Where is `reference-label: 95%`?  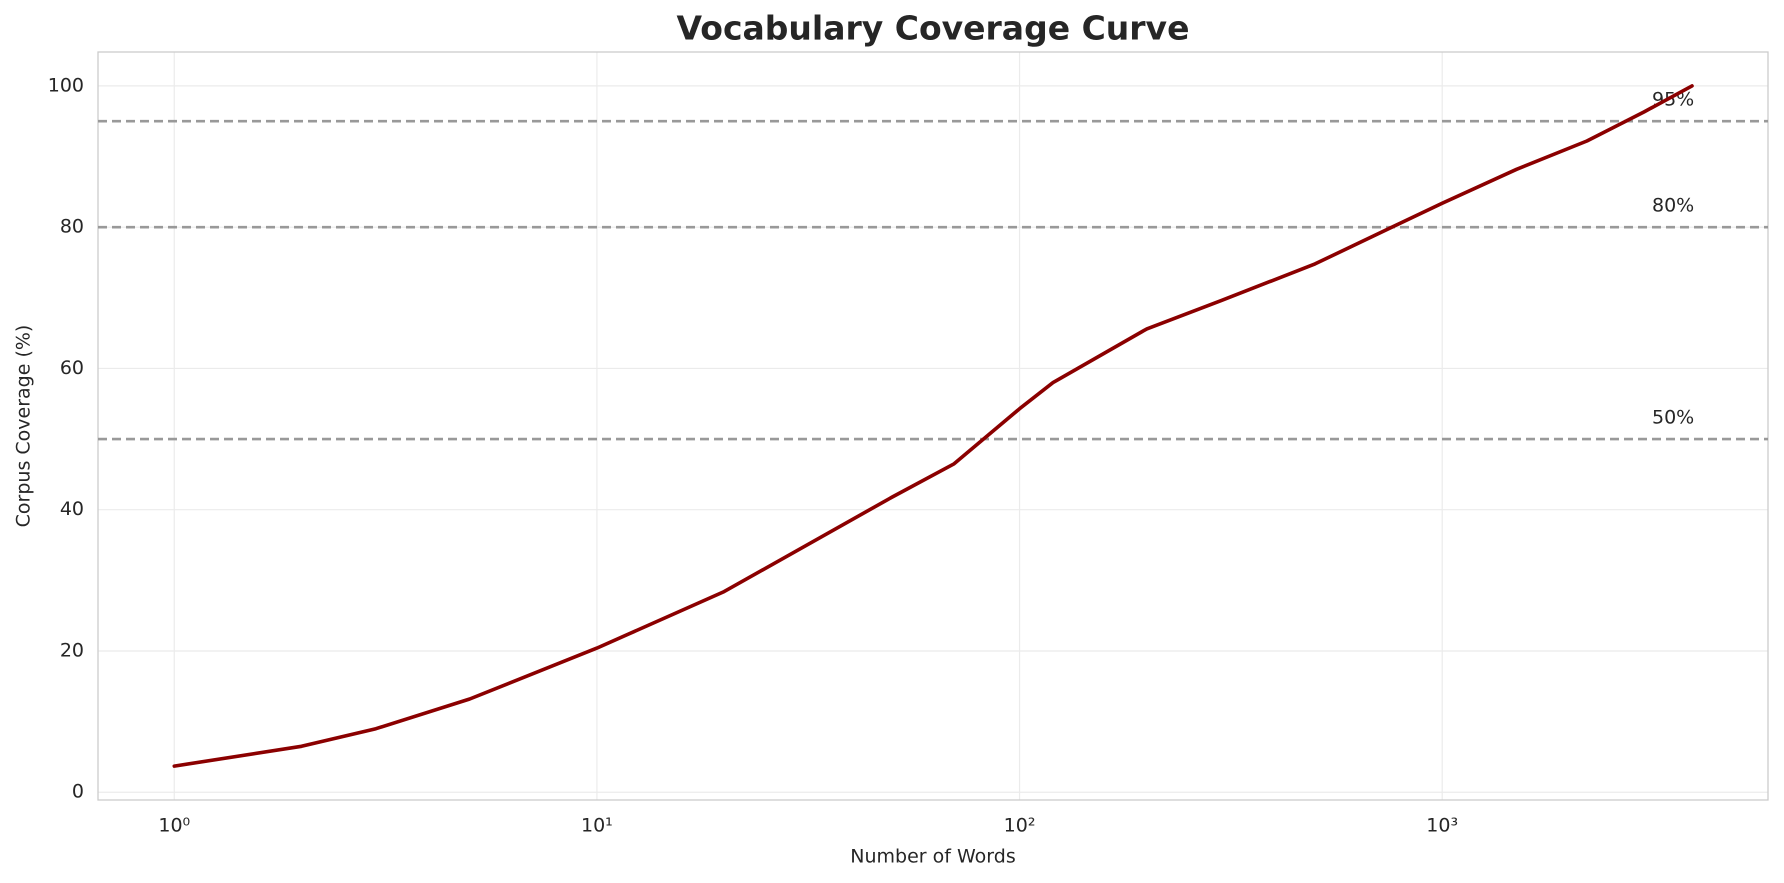 reference-label: 95% is located at coordinates (1673, 100).